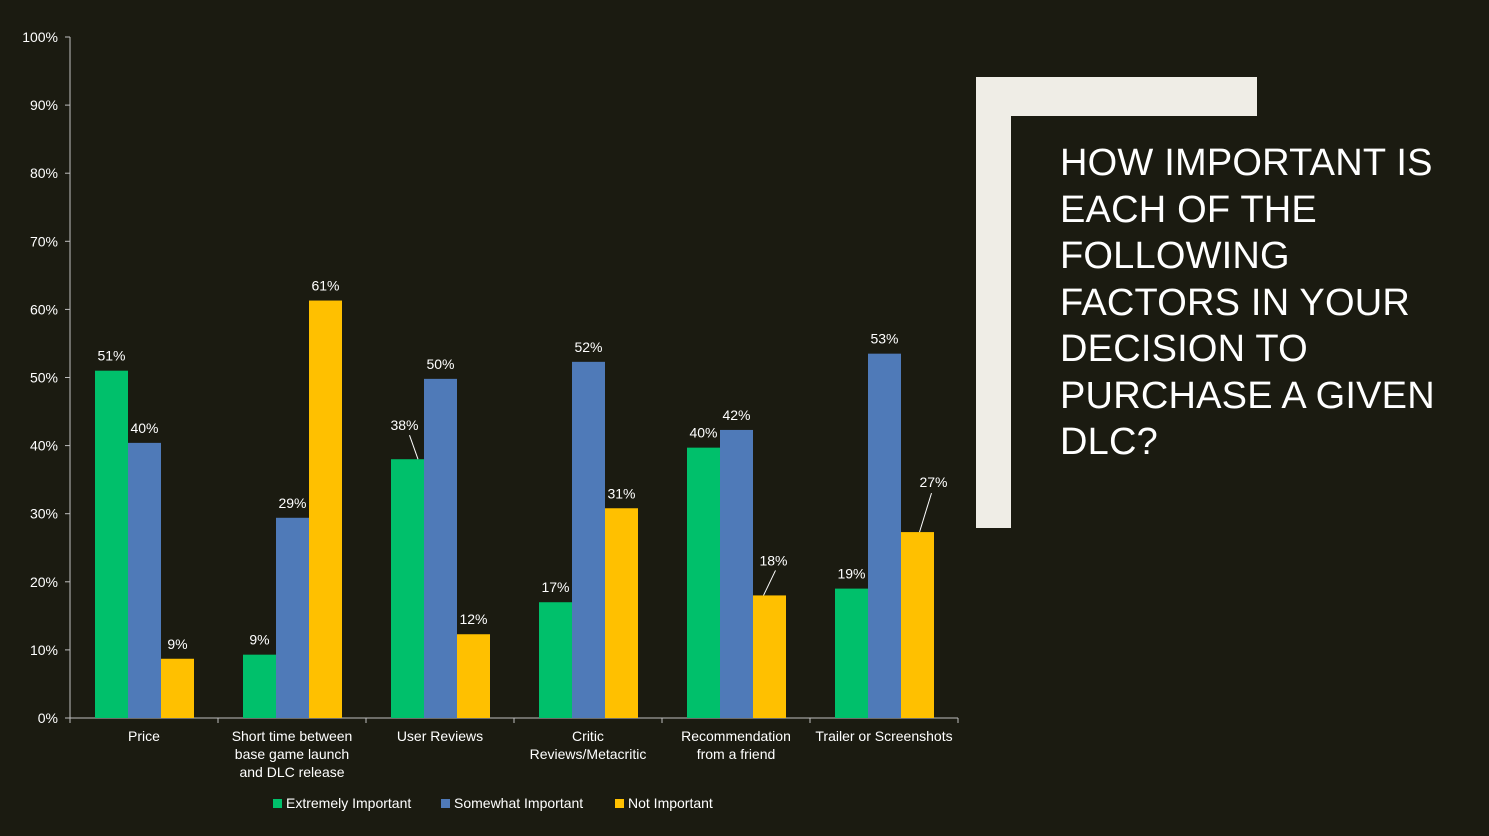  Describe the element at coordinates (621, 493) in the screenshot. I see `data-label: 31%` at that location.